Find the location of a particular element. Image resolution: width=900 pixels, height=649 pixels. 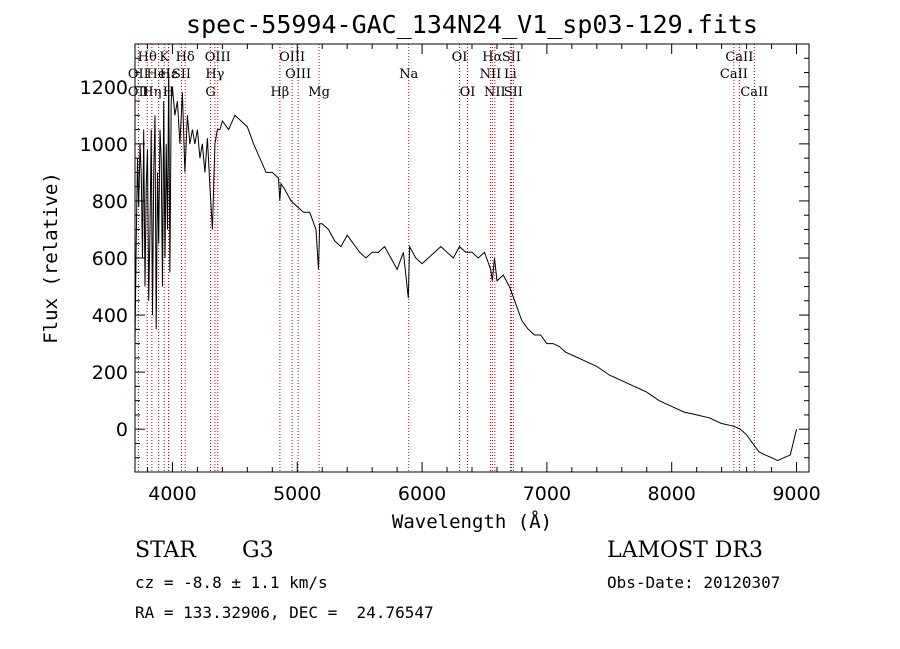

survey-name: LAMOST DR3 is located at coordinates (685, 550).